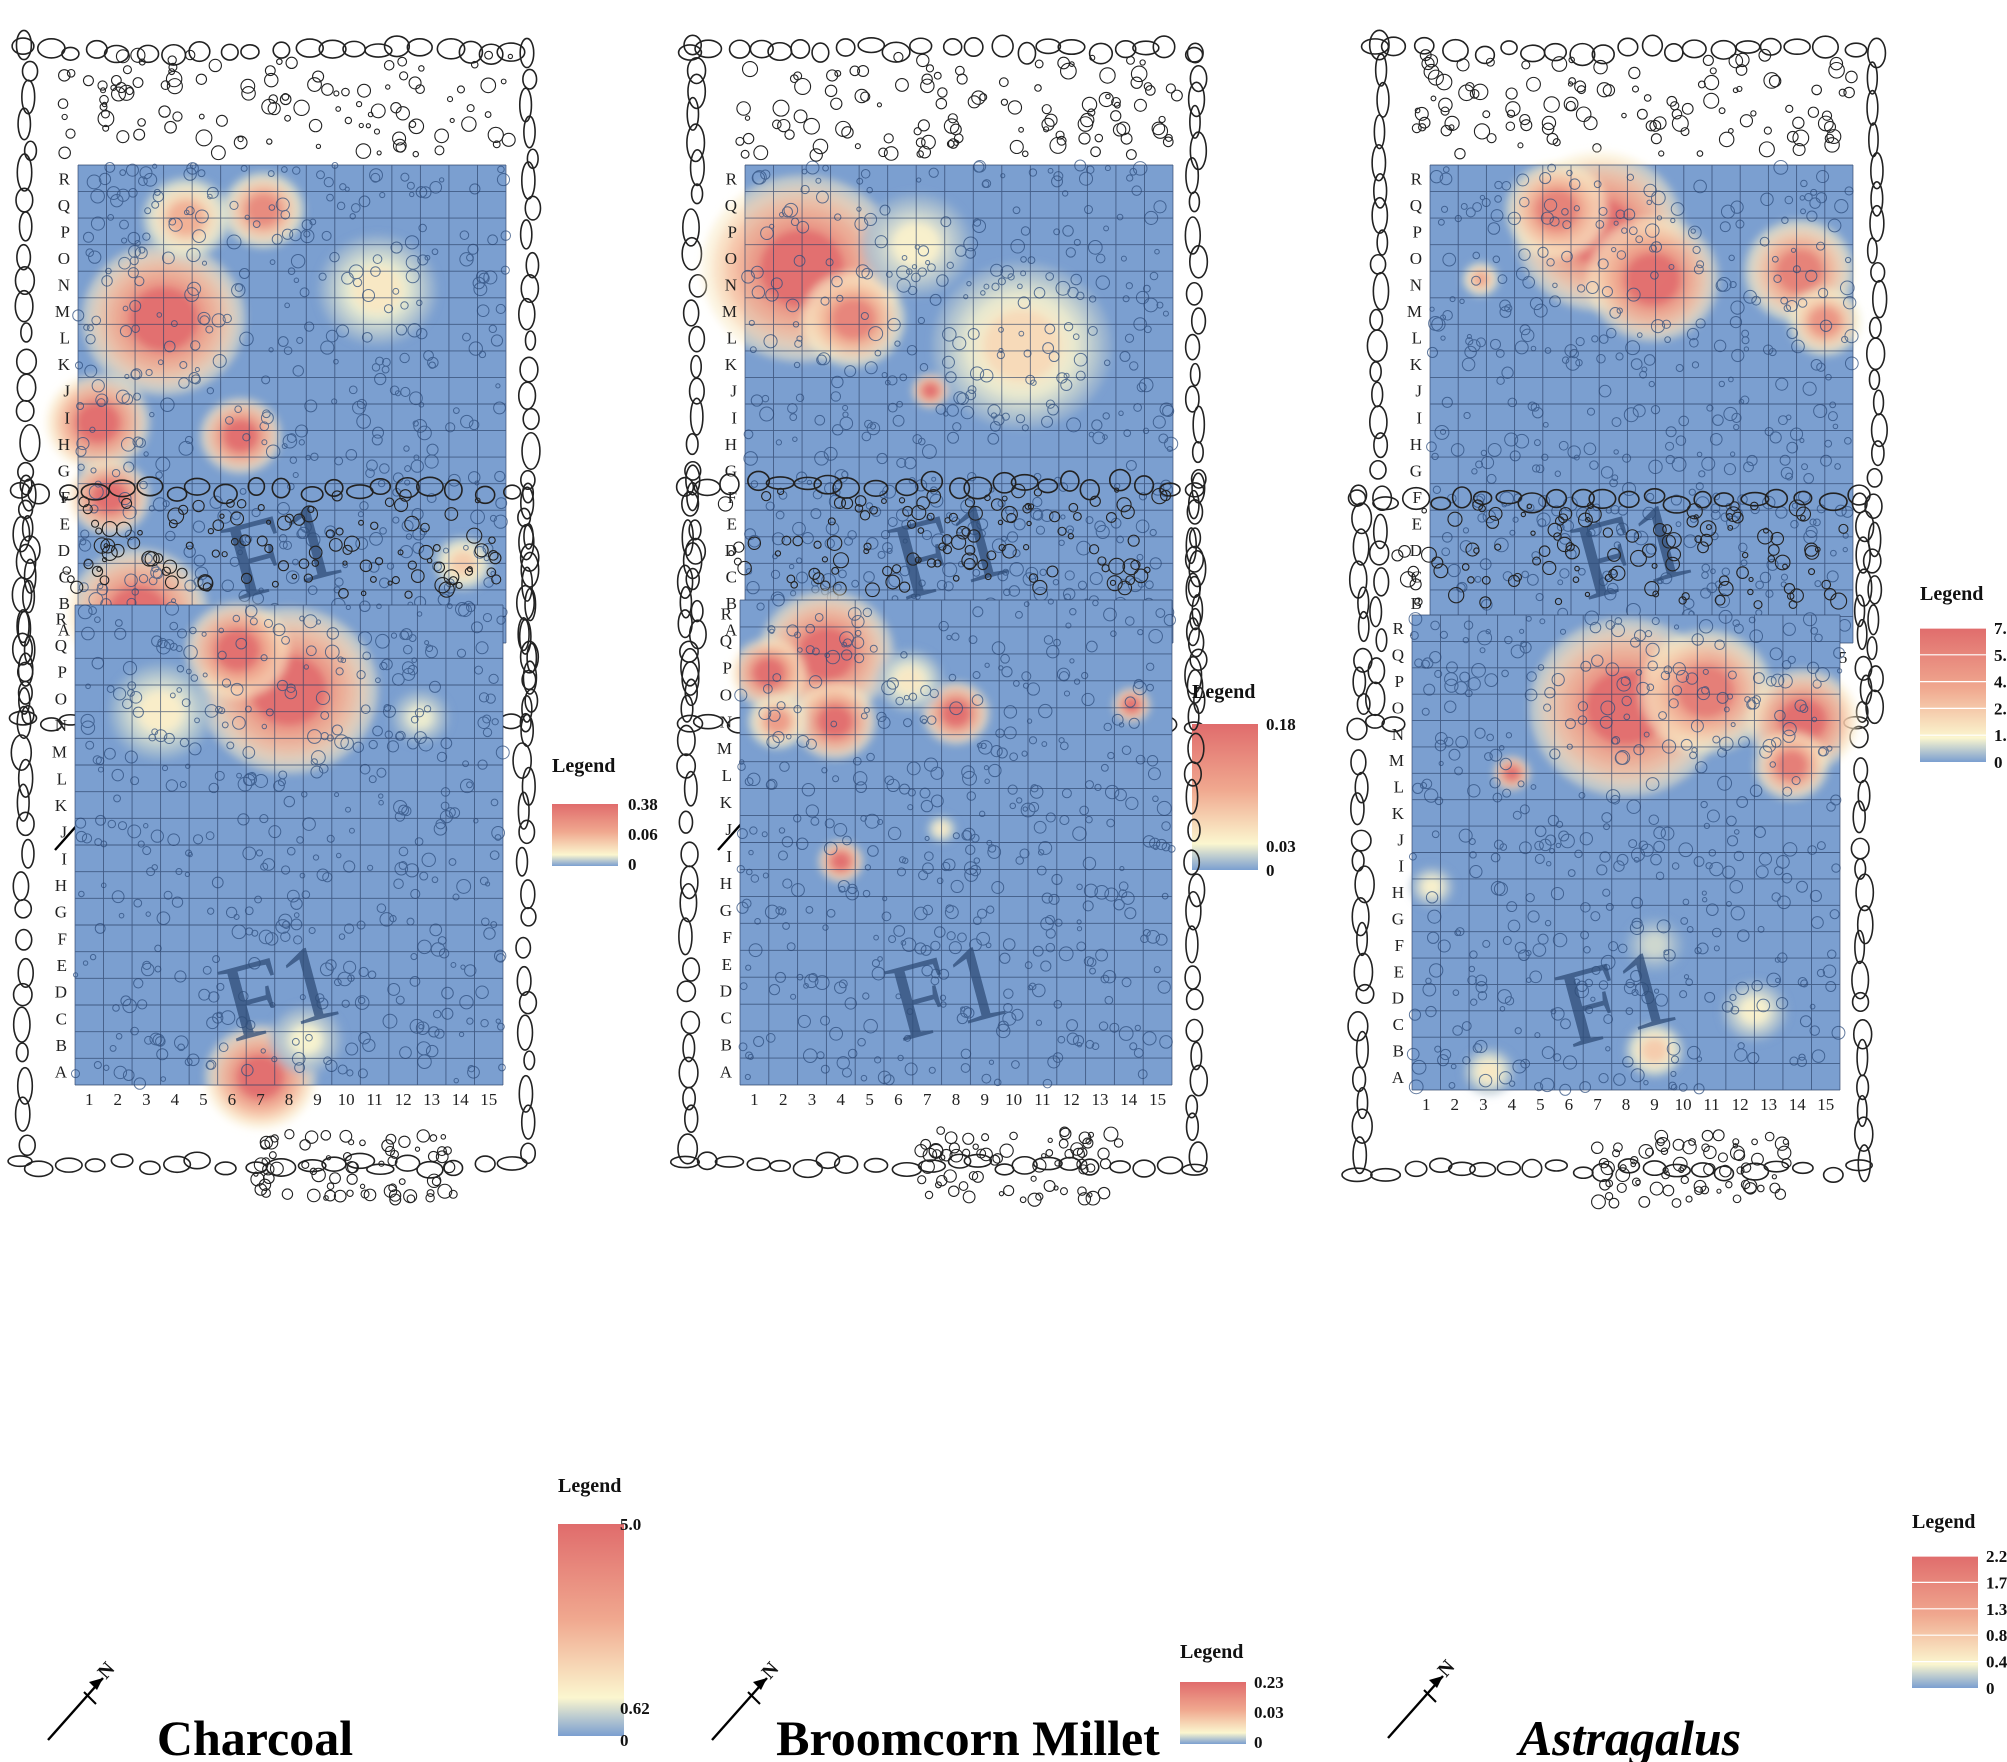 The image size is (2007, 1762). I want to click on north-label: N, so click(106, 1670).